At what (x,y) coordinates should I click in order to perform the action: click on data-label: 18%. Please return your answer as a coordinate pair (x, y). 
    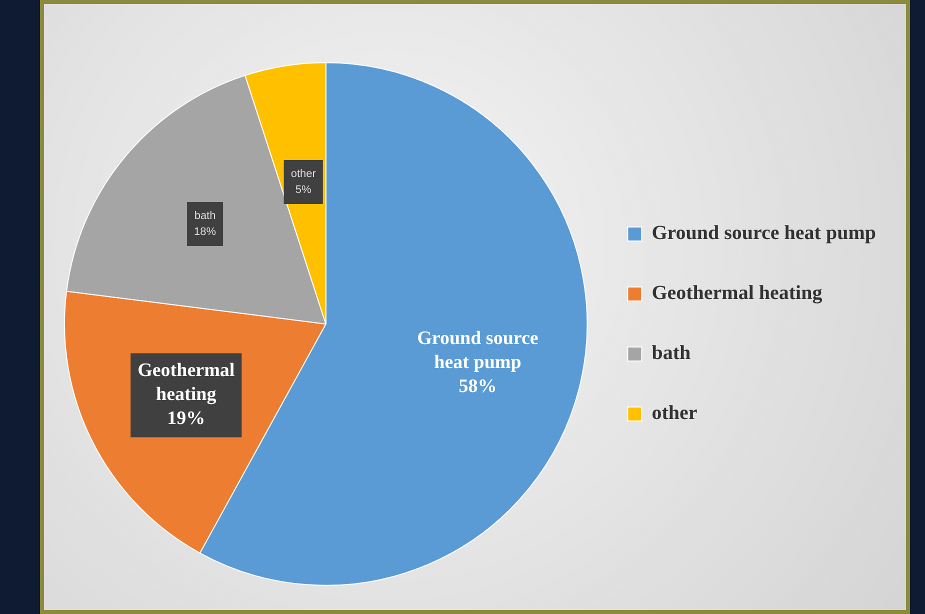
    Looking at the image, I should click on (205, 232).